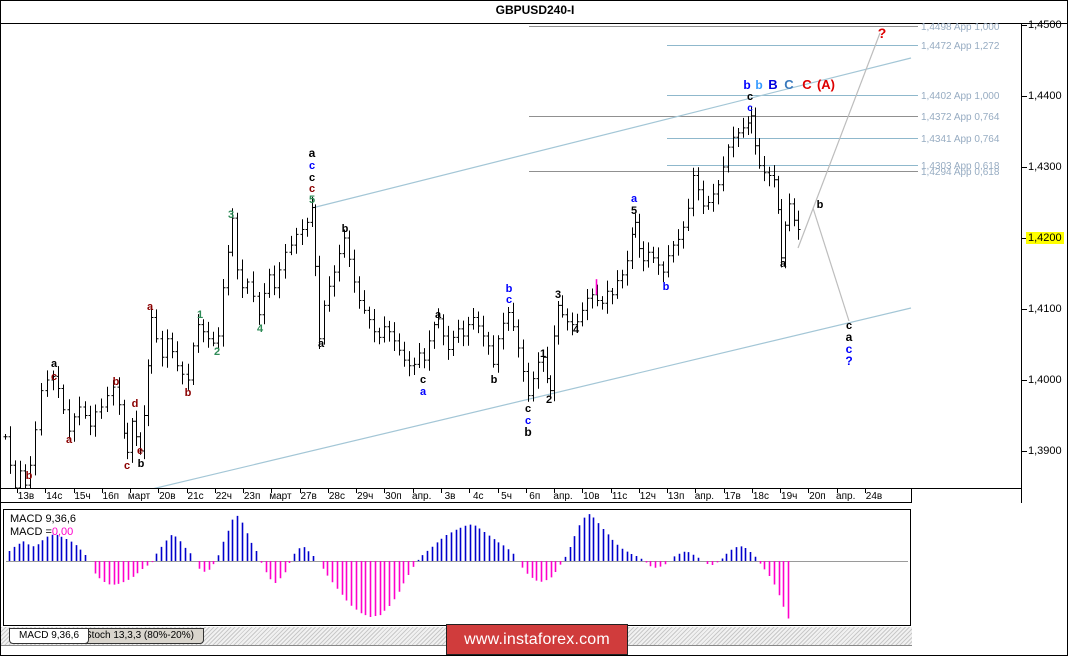  What do you see at coordinates (188, 393) in the screenshot?
I see `wave-label-b-10: b` at bounding box center [188, 393].